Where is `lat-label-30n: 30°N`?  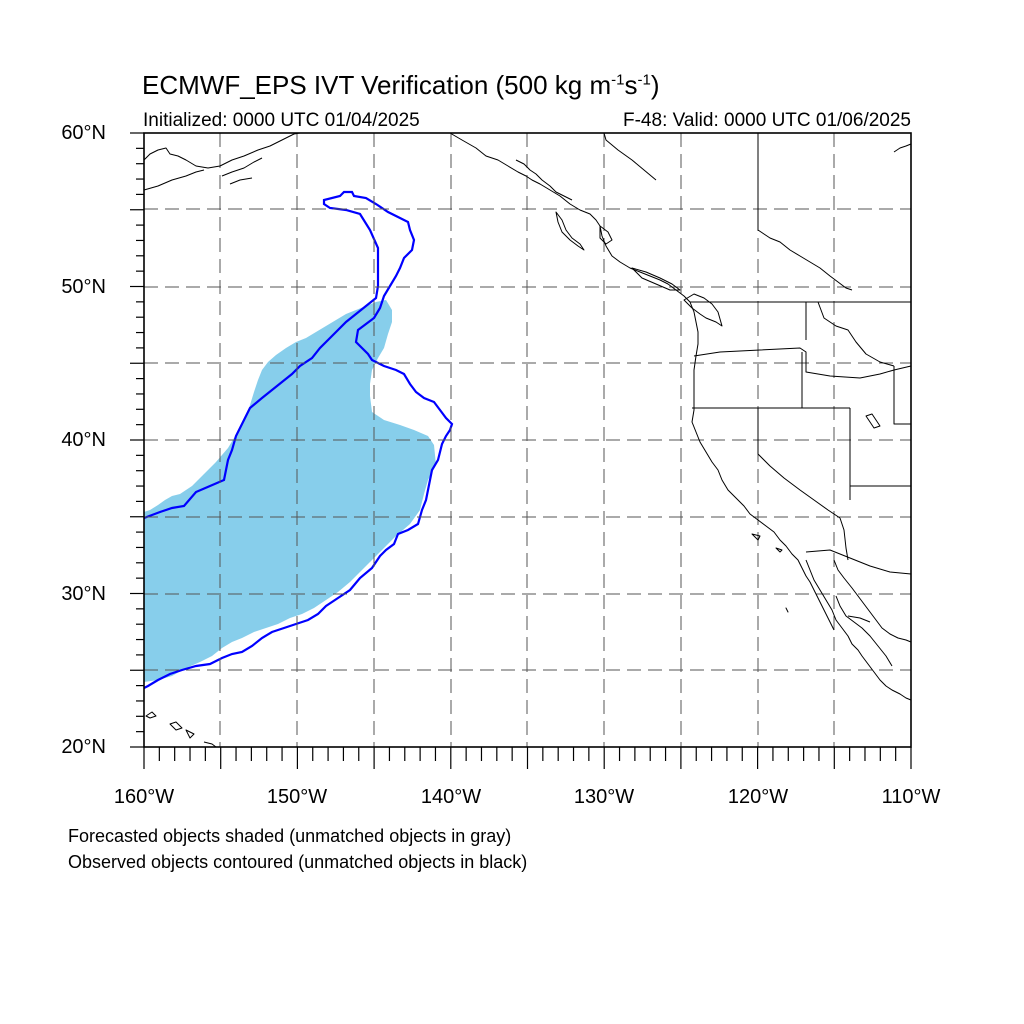
lat-label-30n: 30°N is located at coordinates (83, 594).